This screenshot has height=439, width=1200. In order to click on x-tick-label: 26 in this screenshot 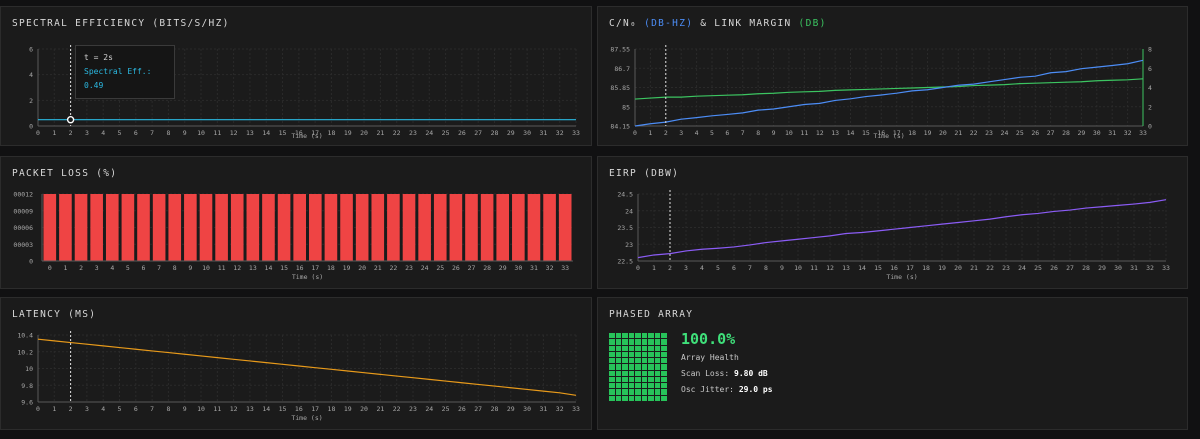, I will do `click(1035, 133)`.